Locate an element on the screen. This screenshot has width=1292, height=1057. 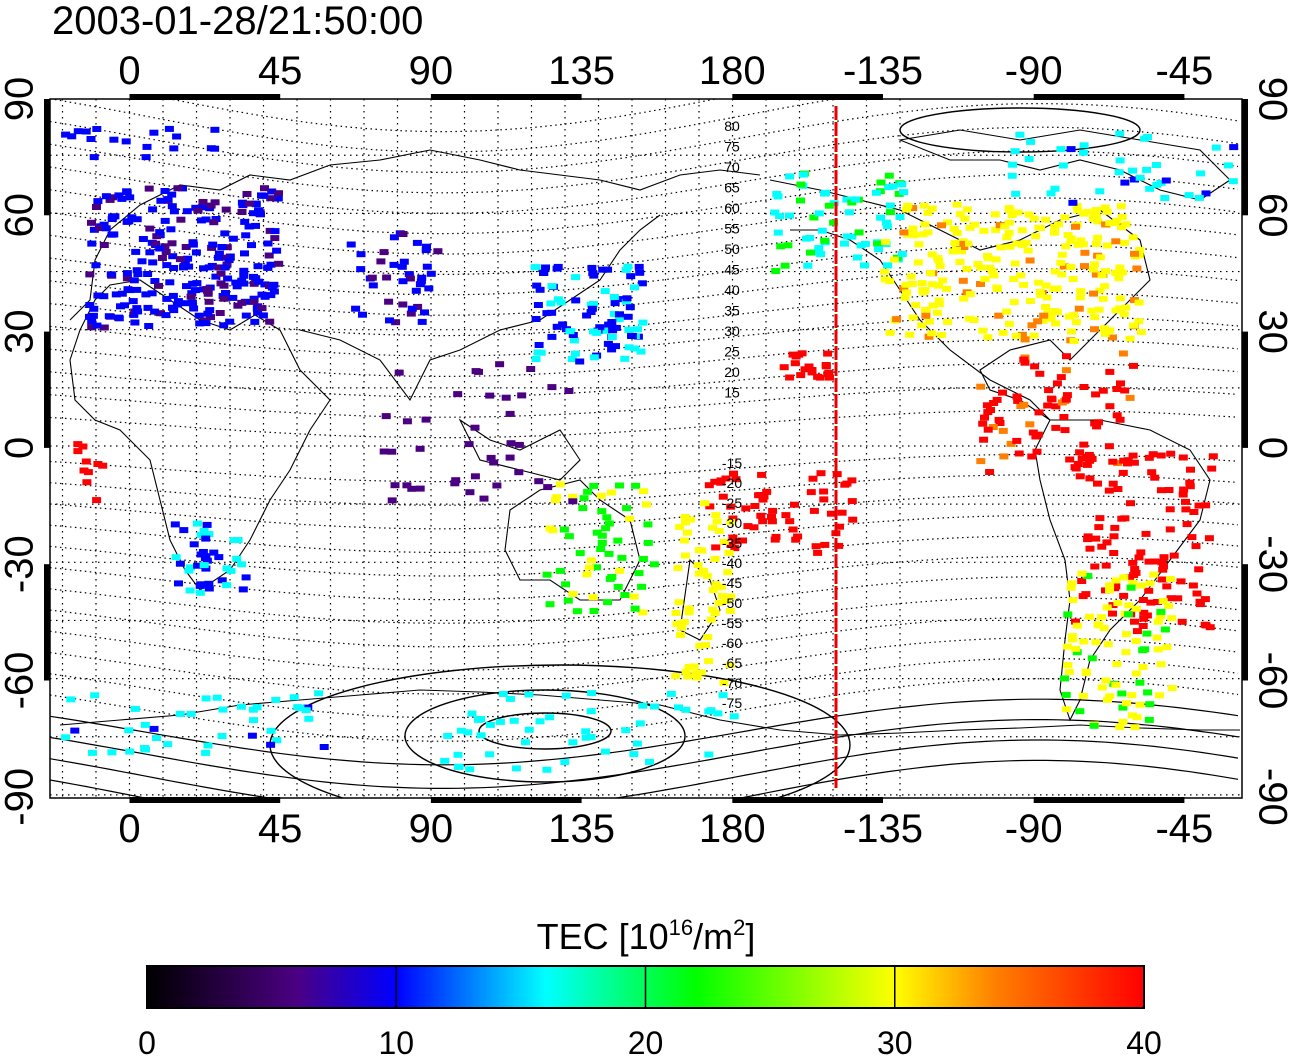
contour-label: 75 is located at coordinates (732, 147).